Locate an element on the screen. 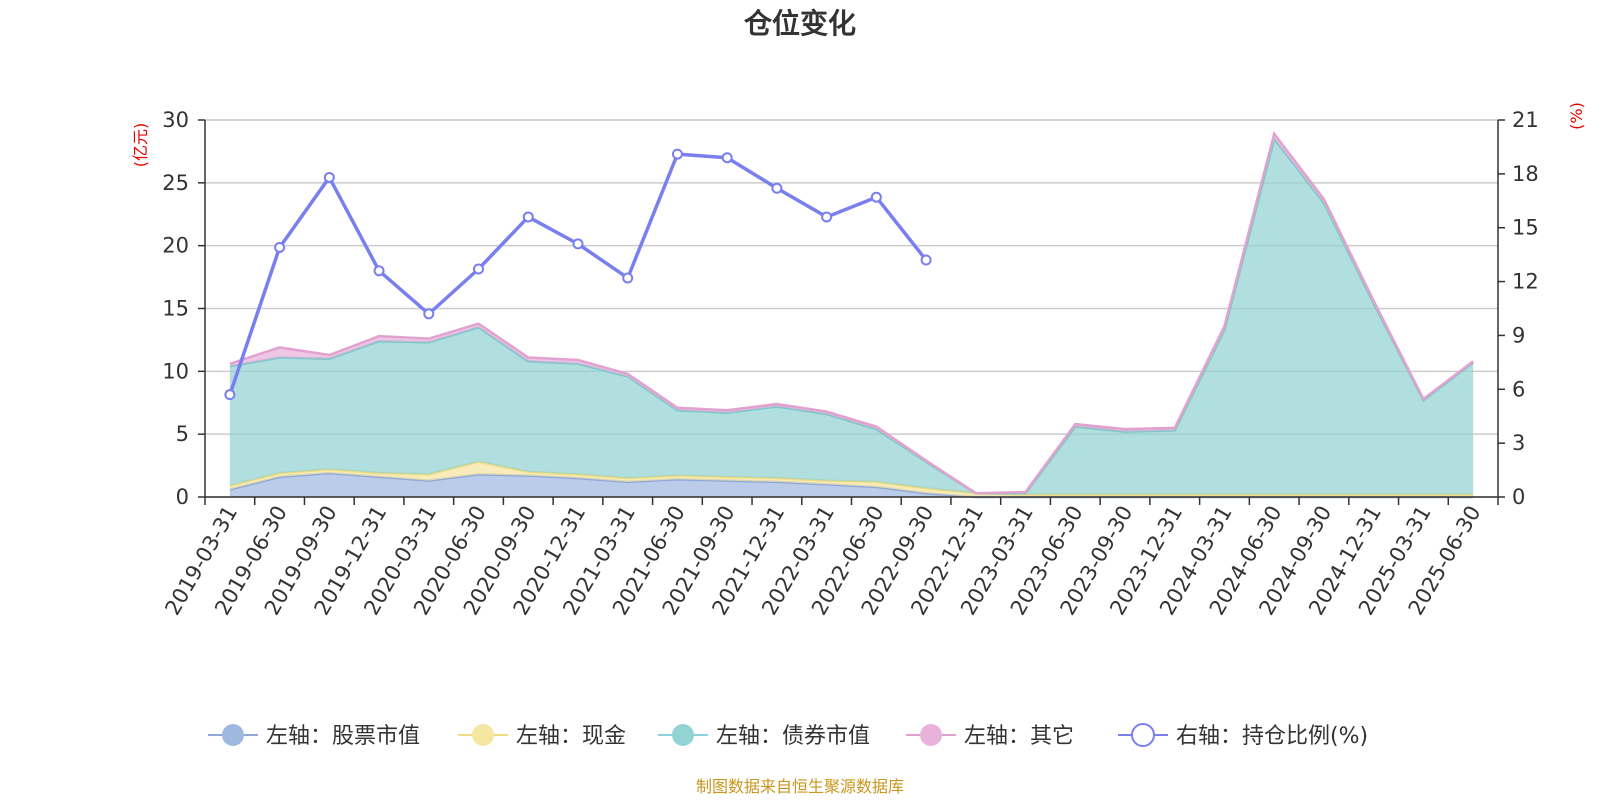 Image resolution: width=1600 pixels, height=800 pixels. left-tick-label-2: 10 is located at coordinates (175, 371).